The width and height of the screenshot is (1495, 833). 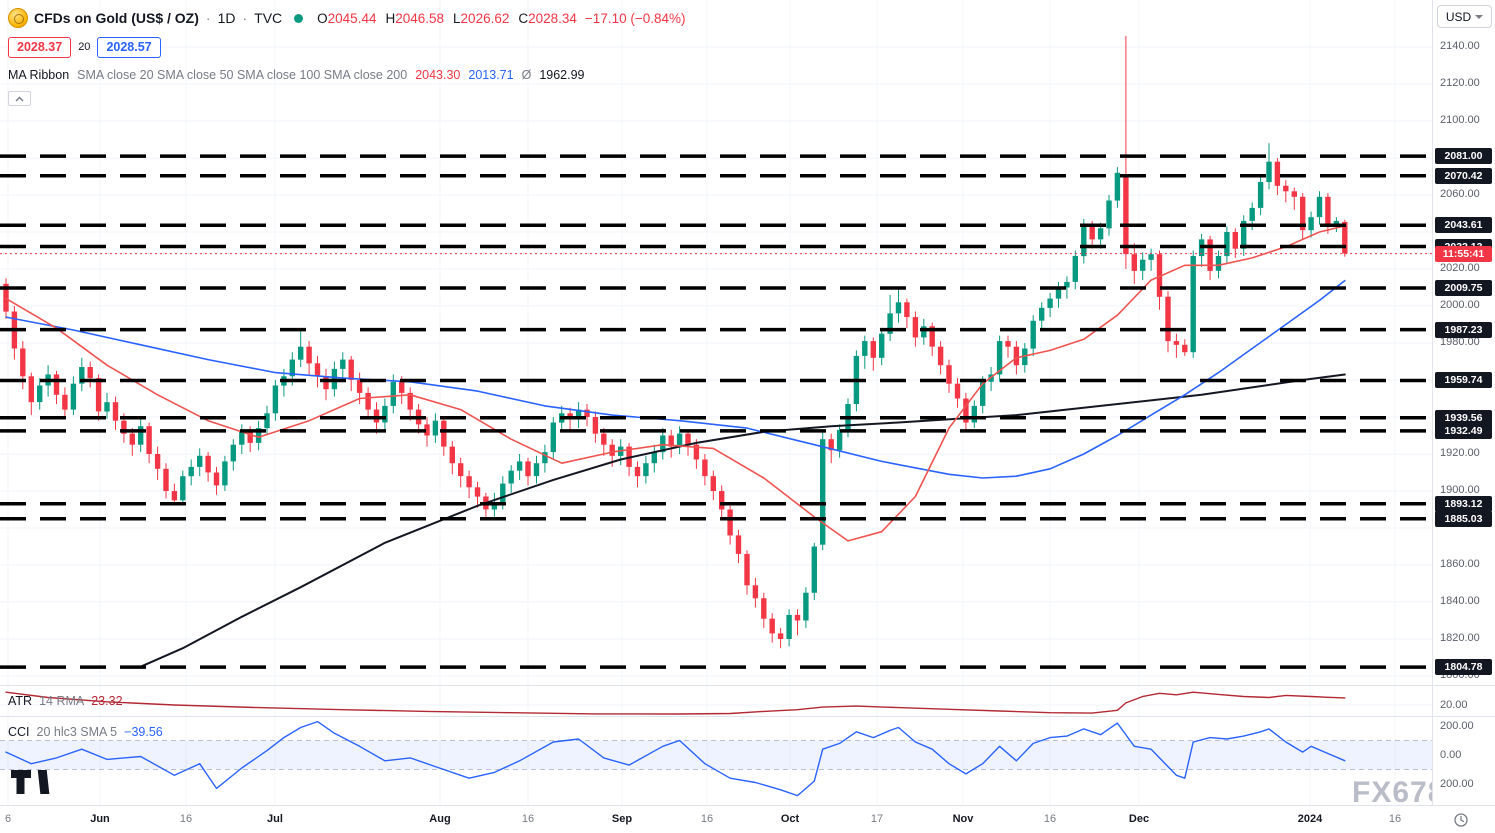 What do you see at coordinates (1460, 120) in the screenshot?
I see `price-axis-label: 2100.00` at bounding box center [1460, 120].